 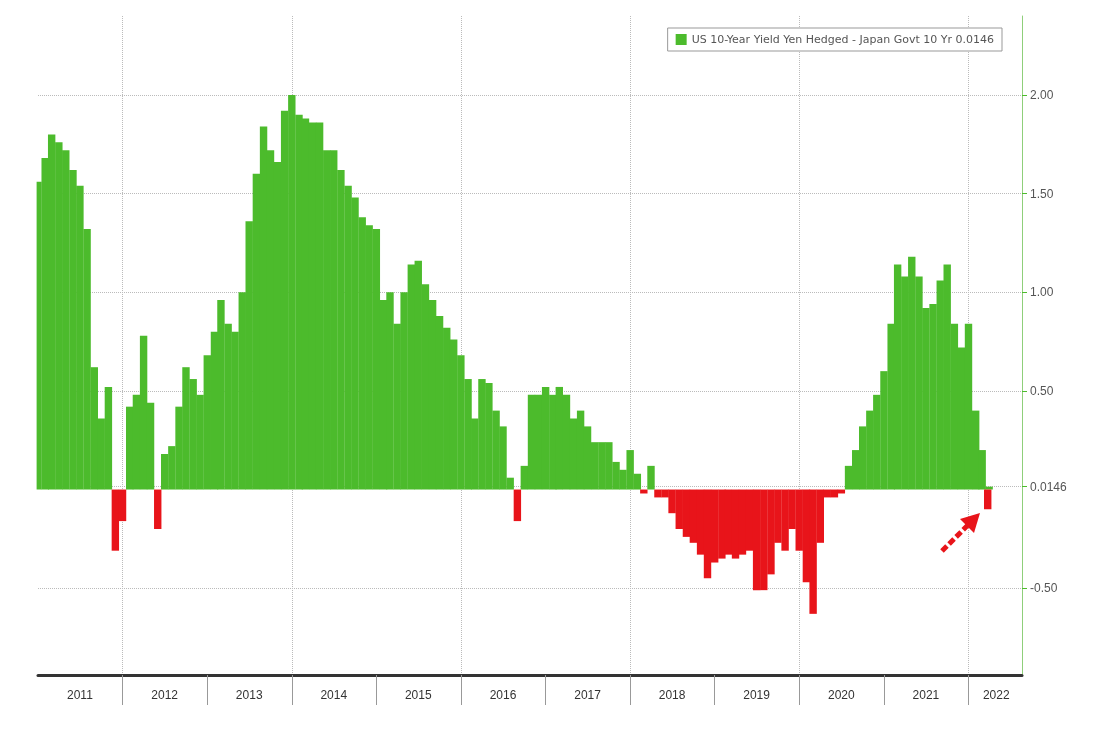 What do you see at coordinates (588, 695) in the screenshot?
I see `x-tick-label: 2017` at bounding box center [588, 695].